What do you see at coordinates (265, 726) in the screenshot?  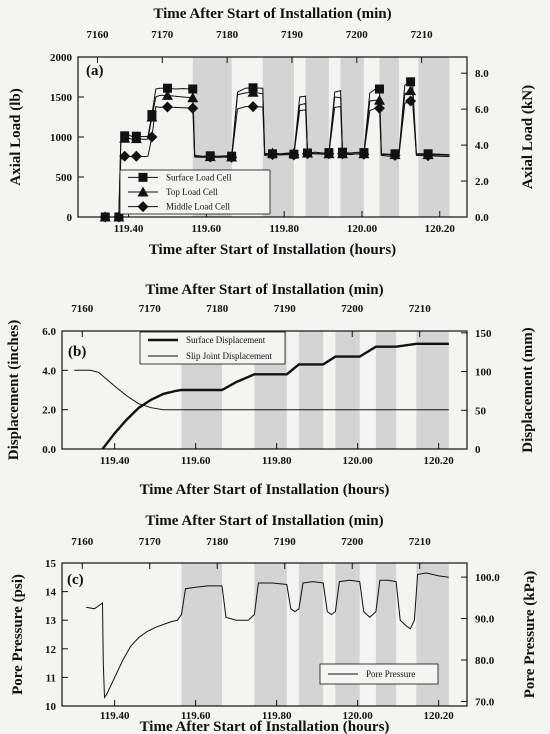 I see `x-axis-title: Time After Start of Installation (hours)` at bounding box center [265, 726].